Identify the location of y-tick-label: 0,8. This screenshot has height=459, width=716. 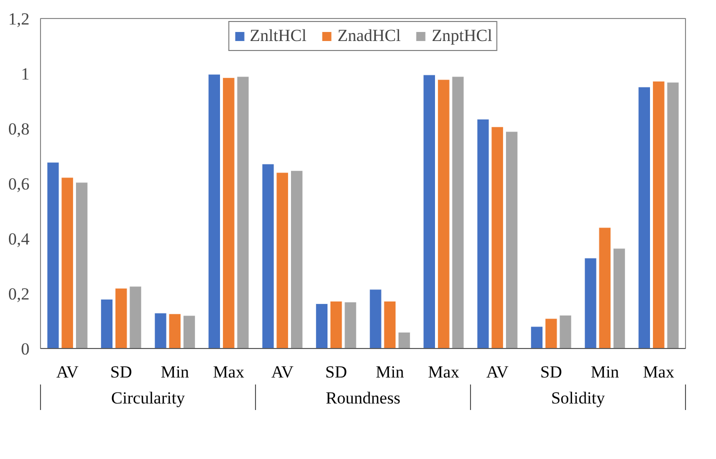
(19, 129).